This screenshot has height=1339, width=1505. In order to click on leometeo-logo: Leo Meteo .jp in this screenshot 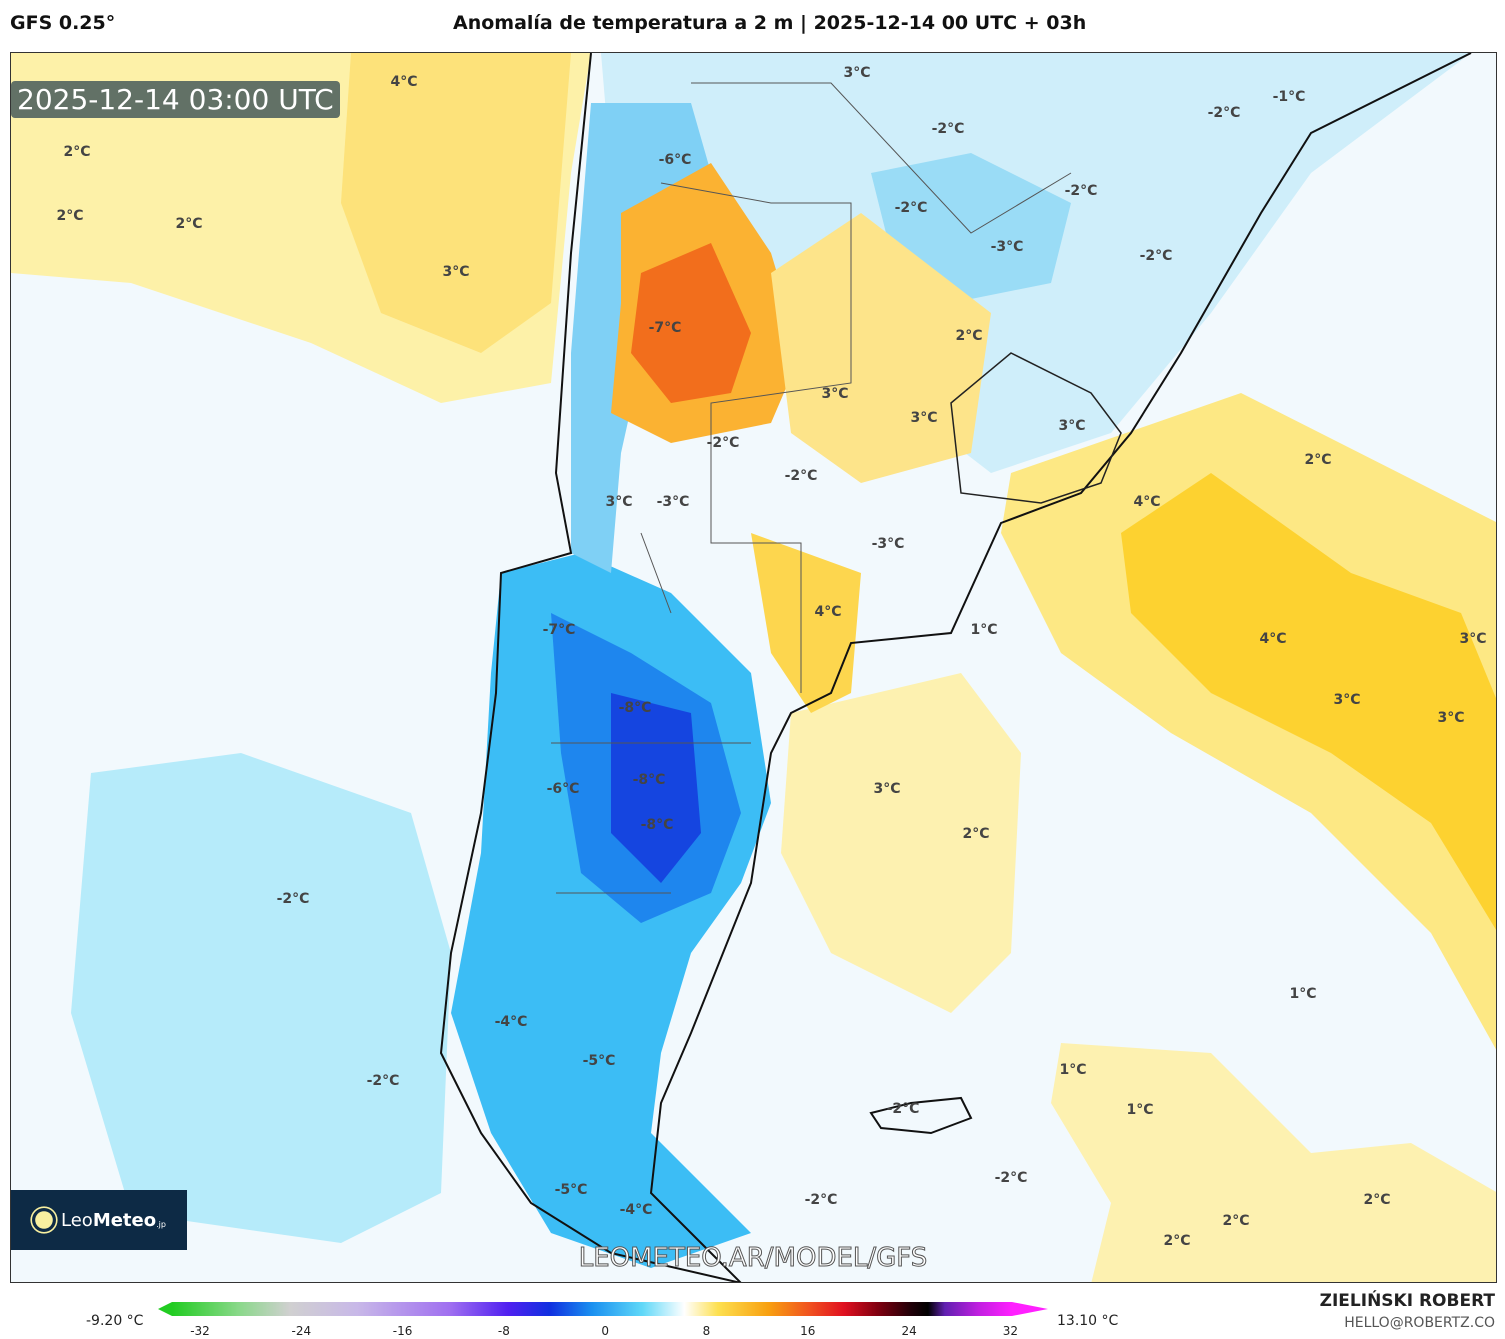, I will do `click(99, 1220)`.